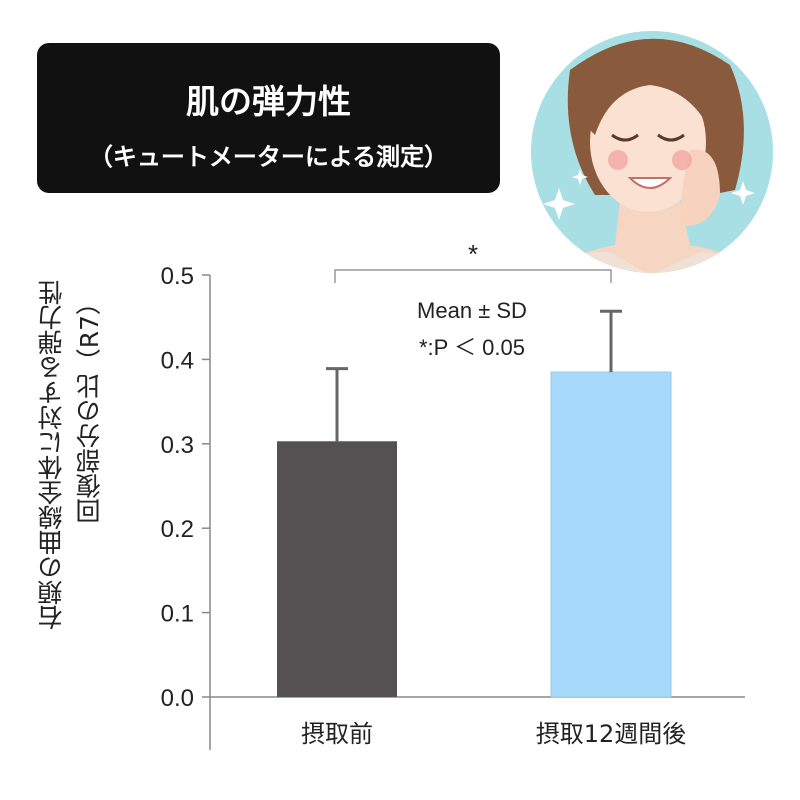 Image resolution: width=800 pixels, height=800 pixels. I want to click on significance-bracket, so click(473, 276).